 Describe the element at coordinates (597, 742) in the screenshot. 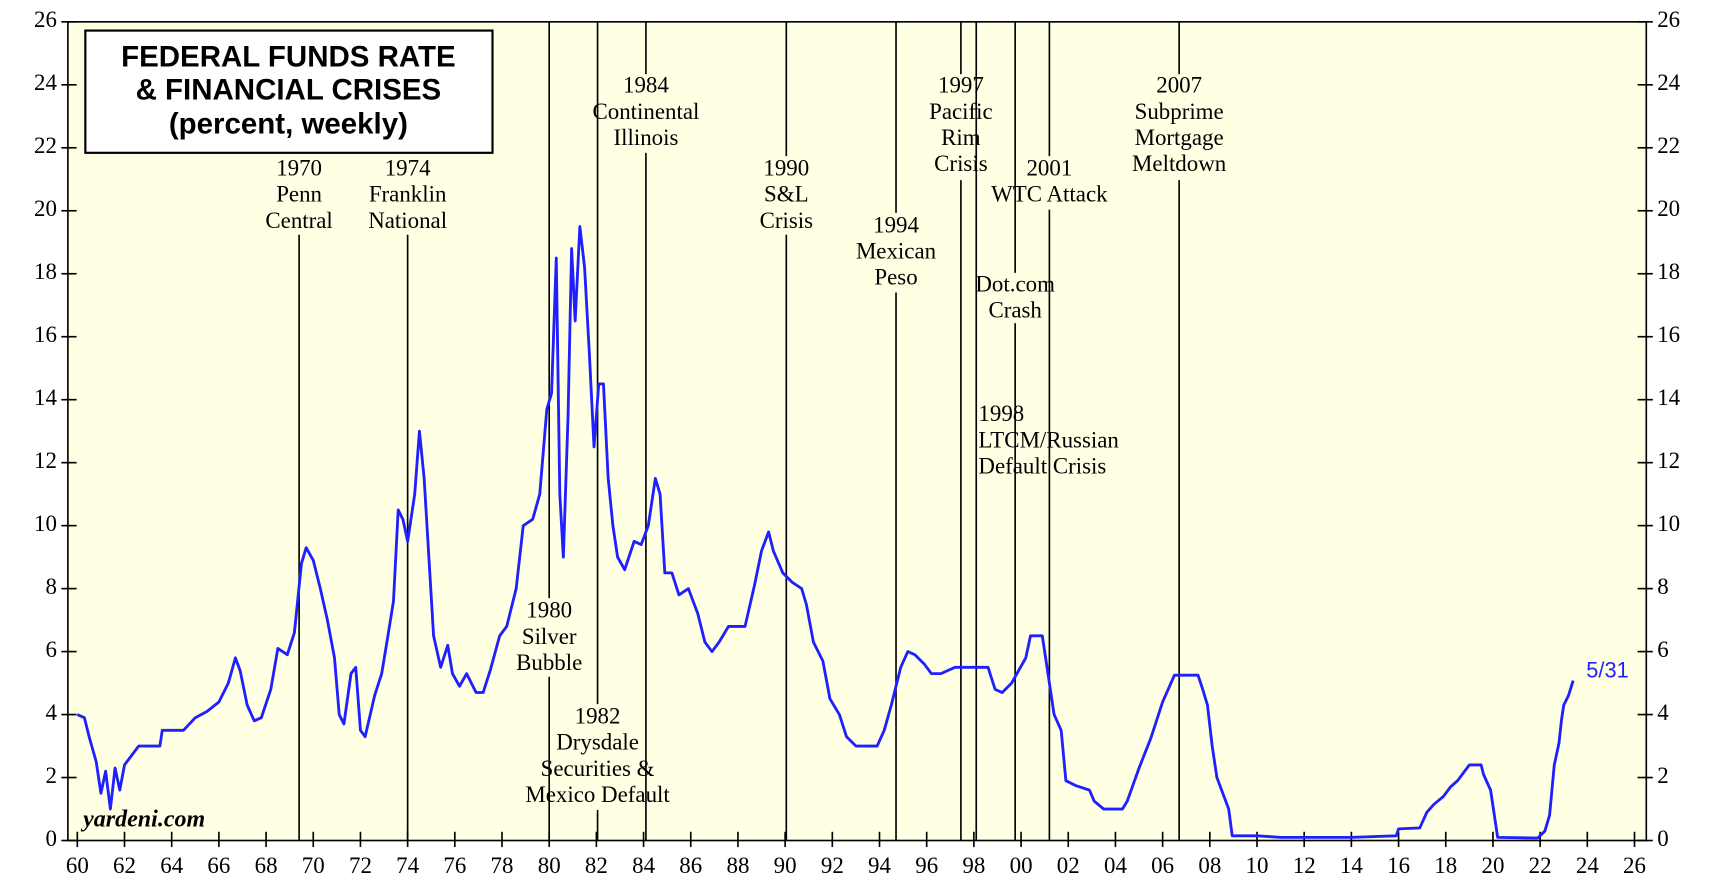

I see `event-label: Drysdale` at that location.